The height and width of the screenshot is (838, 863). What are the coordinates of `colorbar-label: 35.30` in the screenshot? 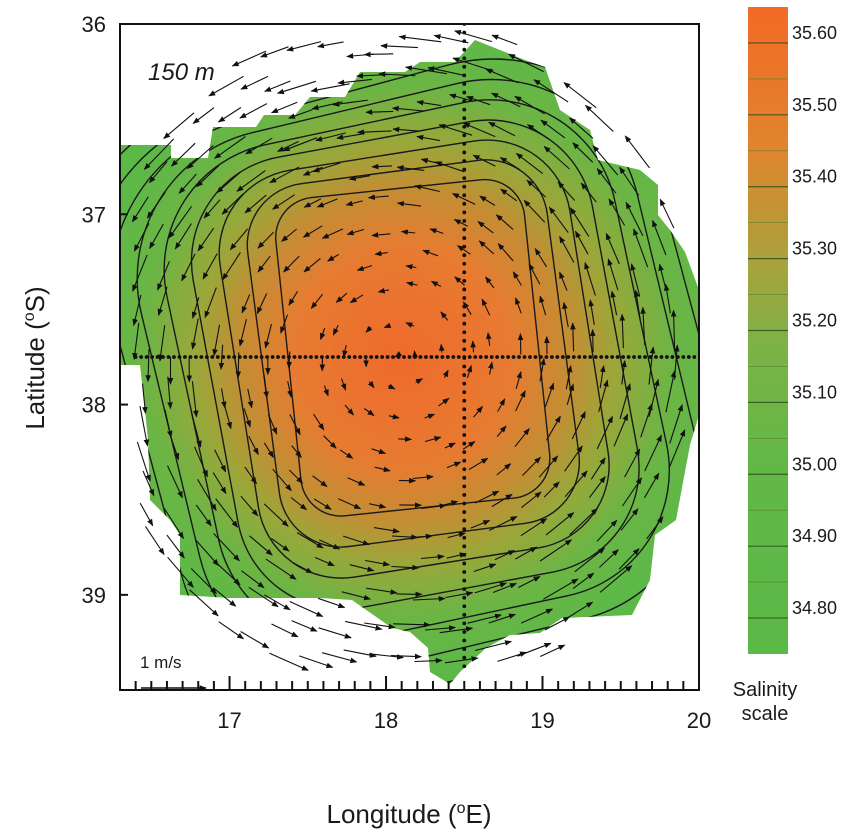 It's located at (814, 249).